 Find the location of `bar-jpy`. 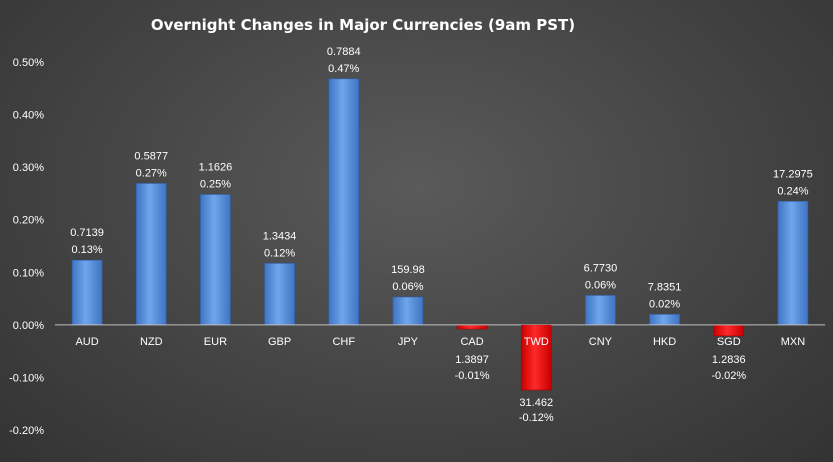

bar-jpy is located at coordinates (408, 311).